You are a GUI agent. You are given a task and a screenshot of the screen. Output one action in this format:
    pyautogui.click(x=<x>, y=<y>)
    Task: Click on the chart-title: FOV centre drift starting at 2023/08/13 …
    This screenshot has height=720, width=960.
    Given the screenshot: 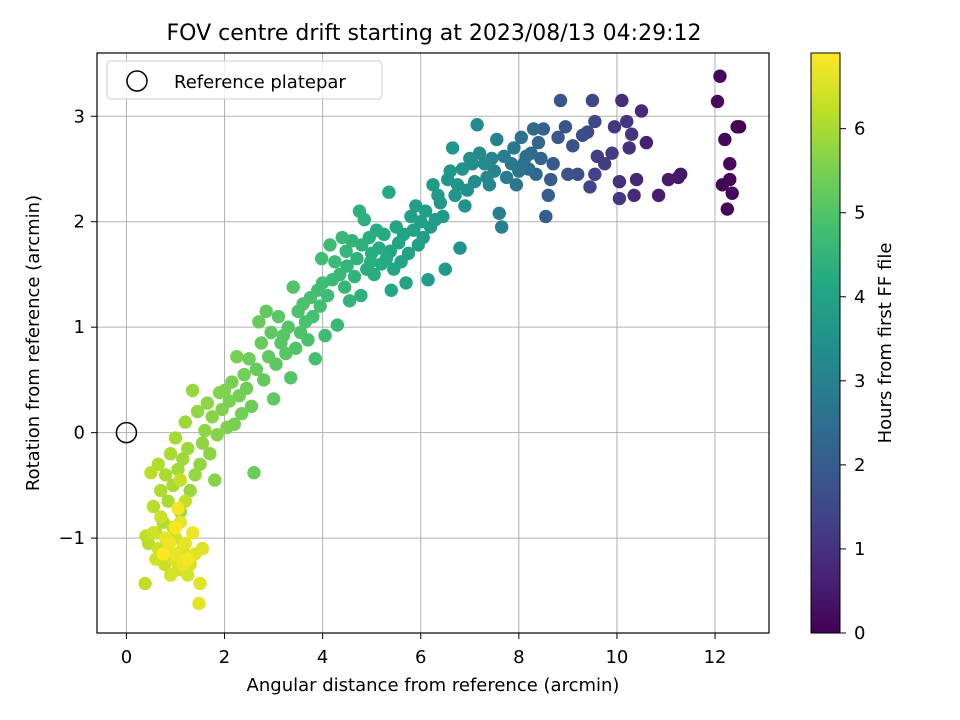 What is the action you would take?
    pyautogui.click(x=434, y=33)
    